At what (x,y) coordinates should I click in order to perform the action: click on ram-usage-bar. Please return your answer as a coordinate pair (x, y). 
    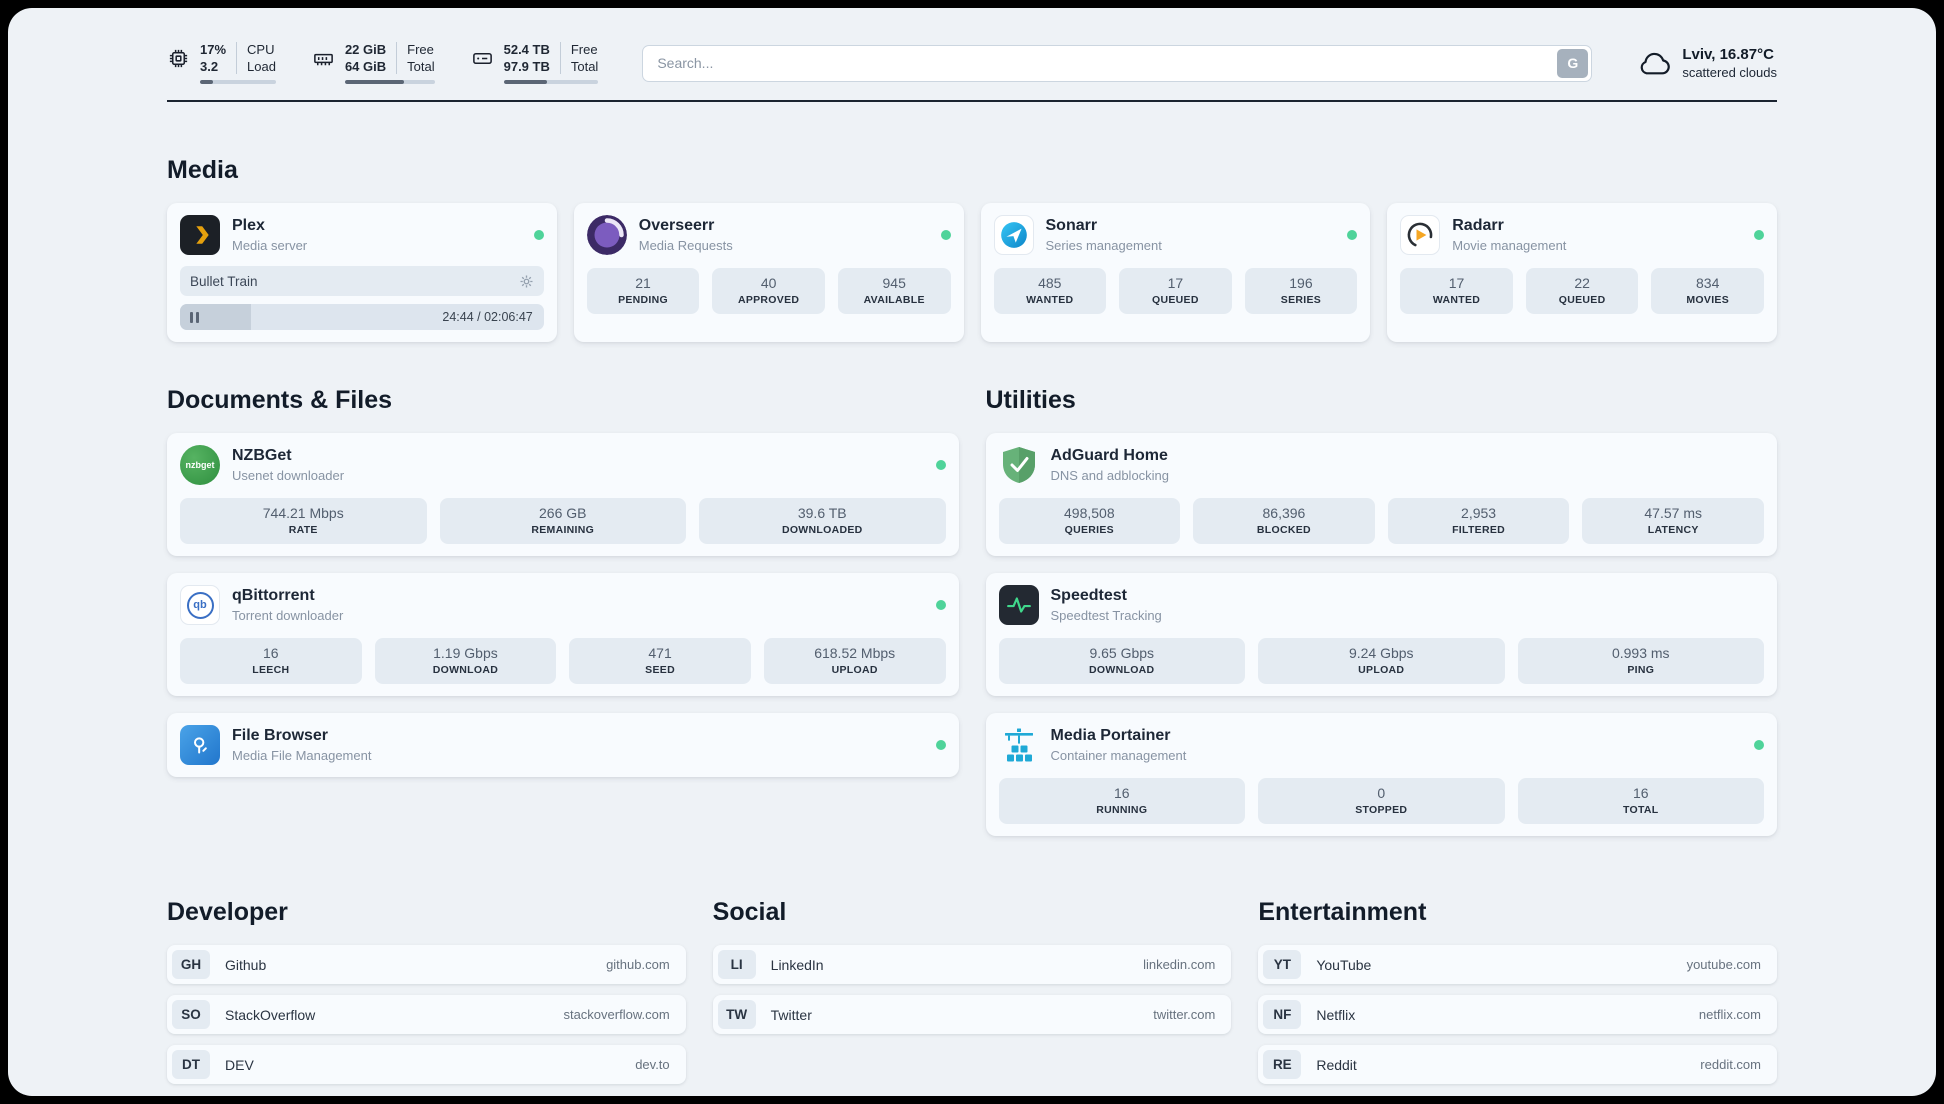
    Looking at the image, I should click on (389, 82).